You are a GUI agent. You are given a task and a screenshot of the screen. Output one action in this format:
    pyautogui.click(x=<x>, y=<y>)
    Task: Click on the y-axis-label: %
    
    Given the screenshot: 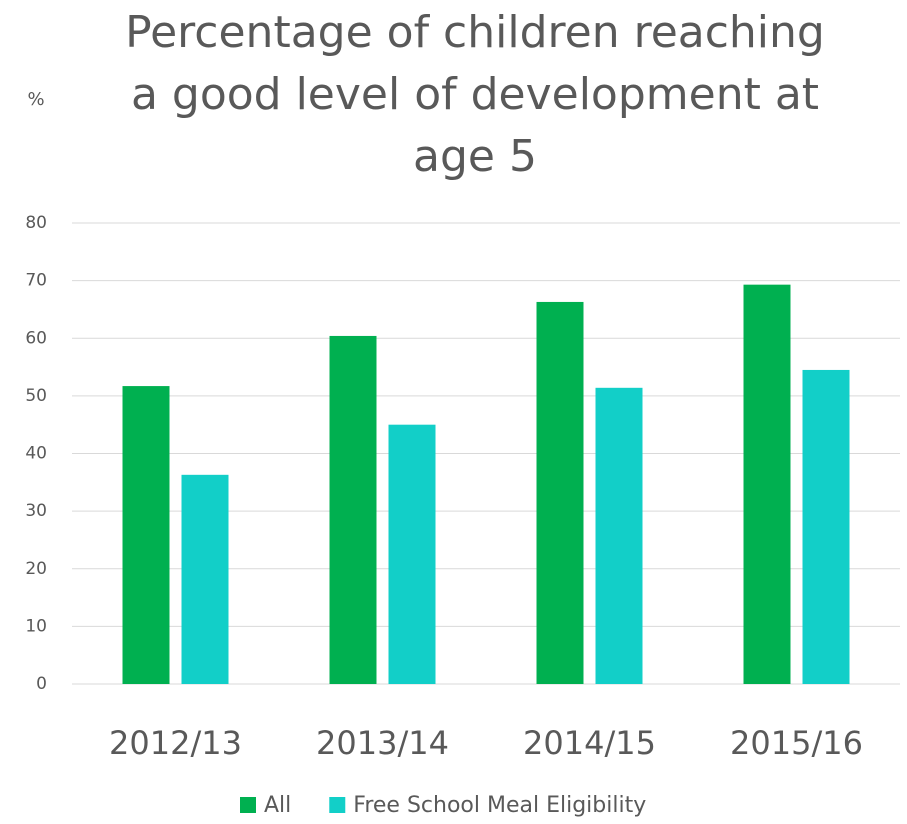 What is the action you would take?
    pyautogui.click(x=35, y=99)
    